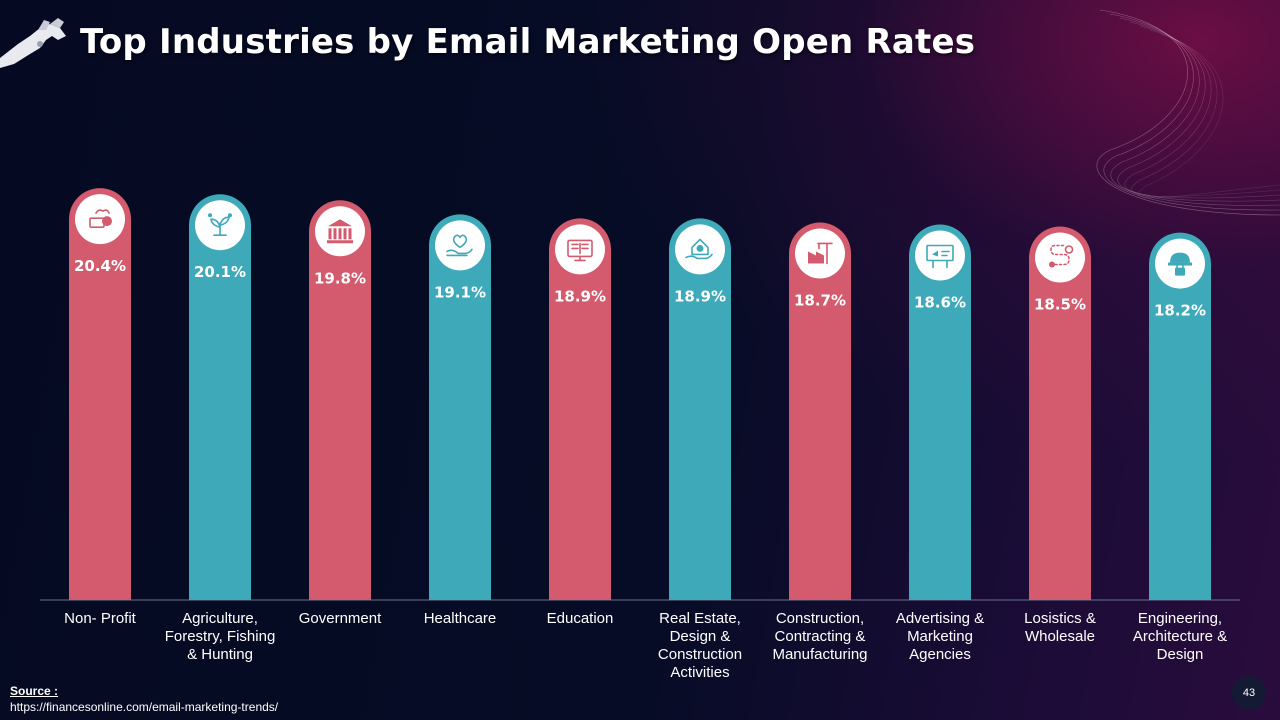 This screenshot has width=1280, height=720. I want to click on category-label-line: Agriculture,, so click(220, 618).